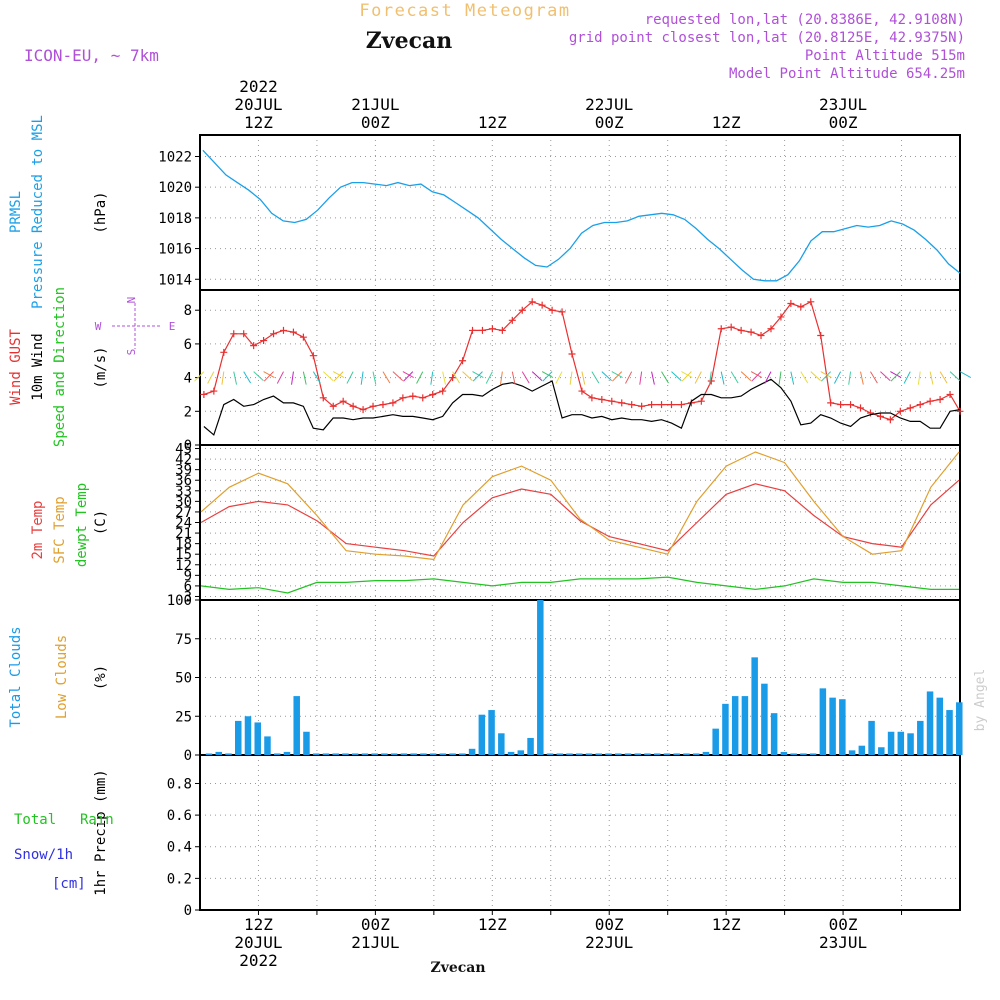 This screenshot has height=1000, width=1000. I want to click on bottom-time-label: 12Z, so click(492, 924).